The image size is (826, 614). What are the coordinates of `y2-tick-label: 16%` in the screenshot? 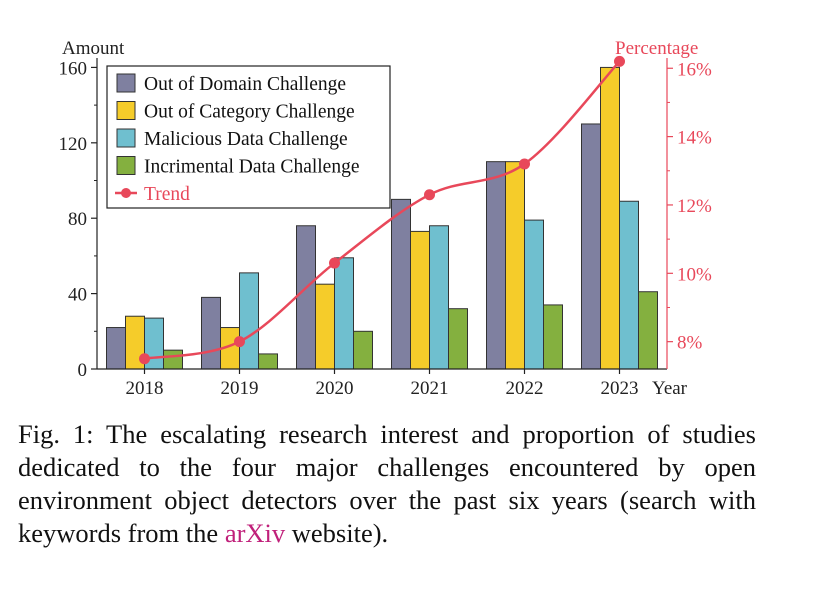 It's located at (694, 69).